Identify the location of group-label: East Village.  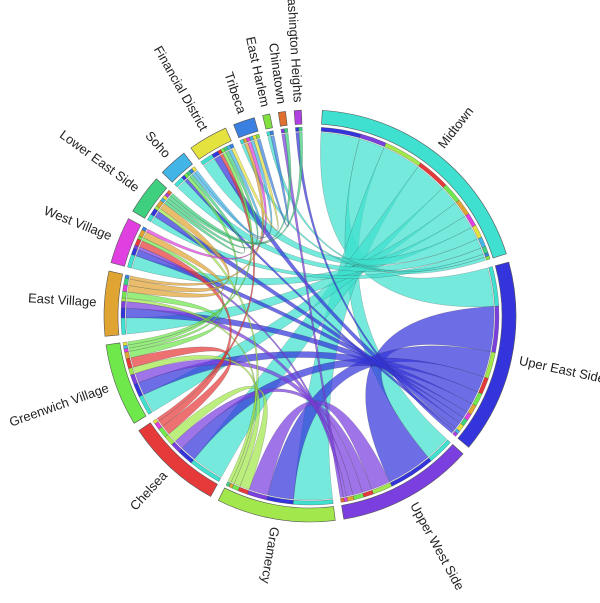
(62, 299).